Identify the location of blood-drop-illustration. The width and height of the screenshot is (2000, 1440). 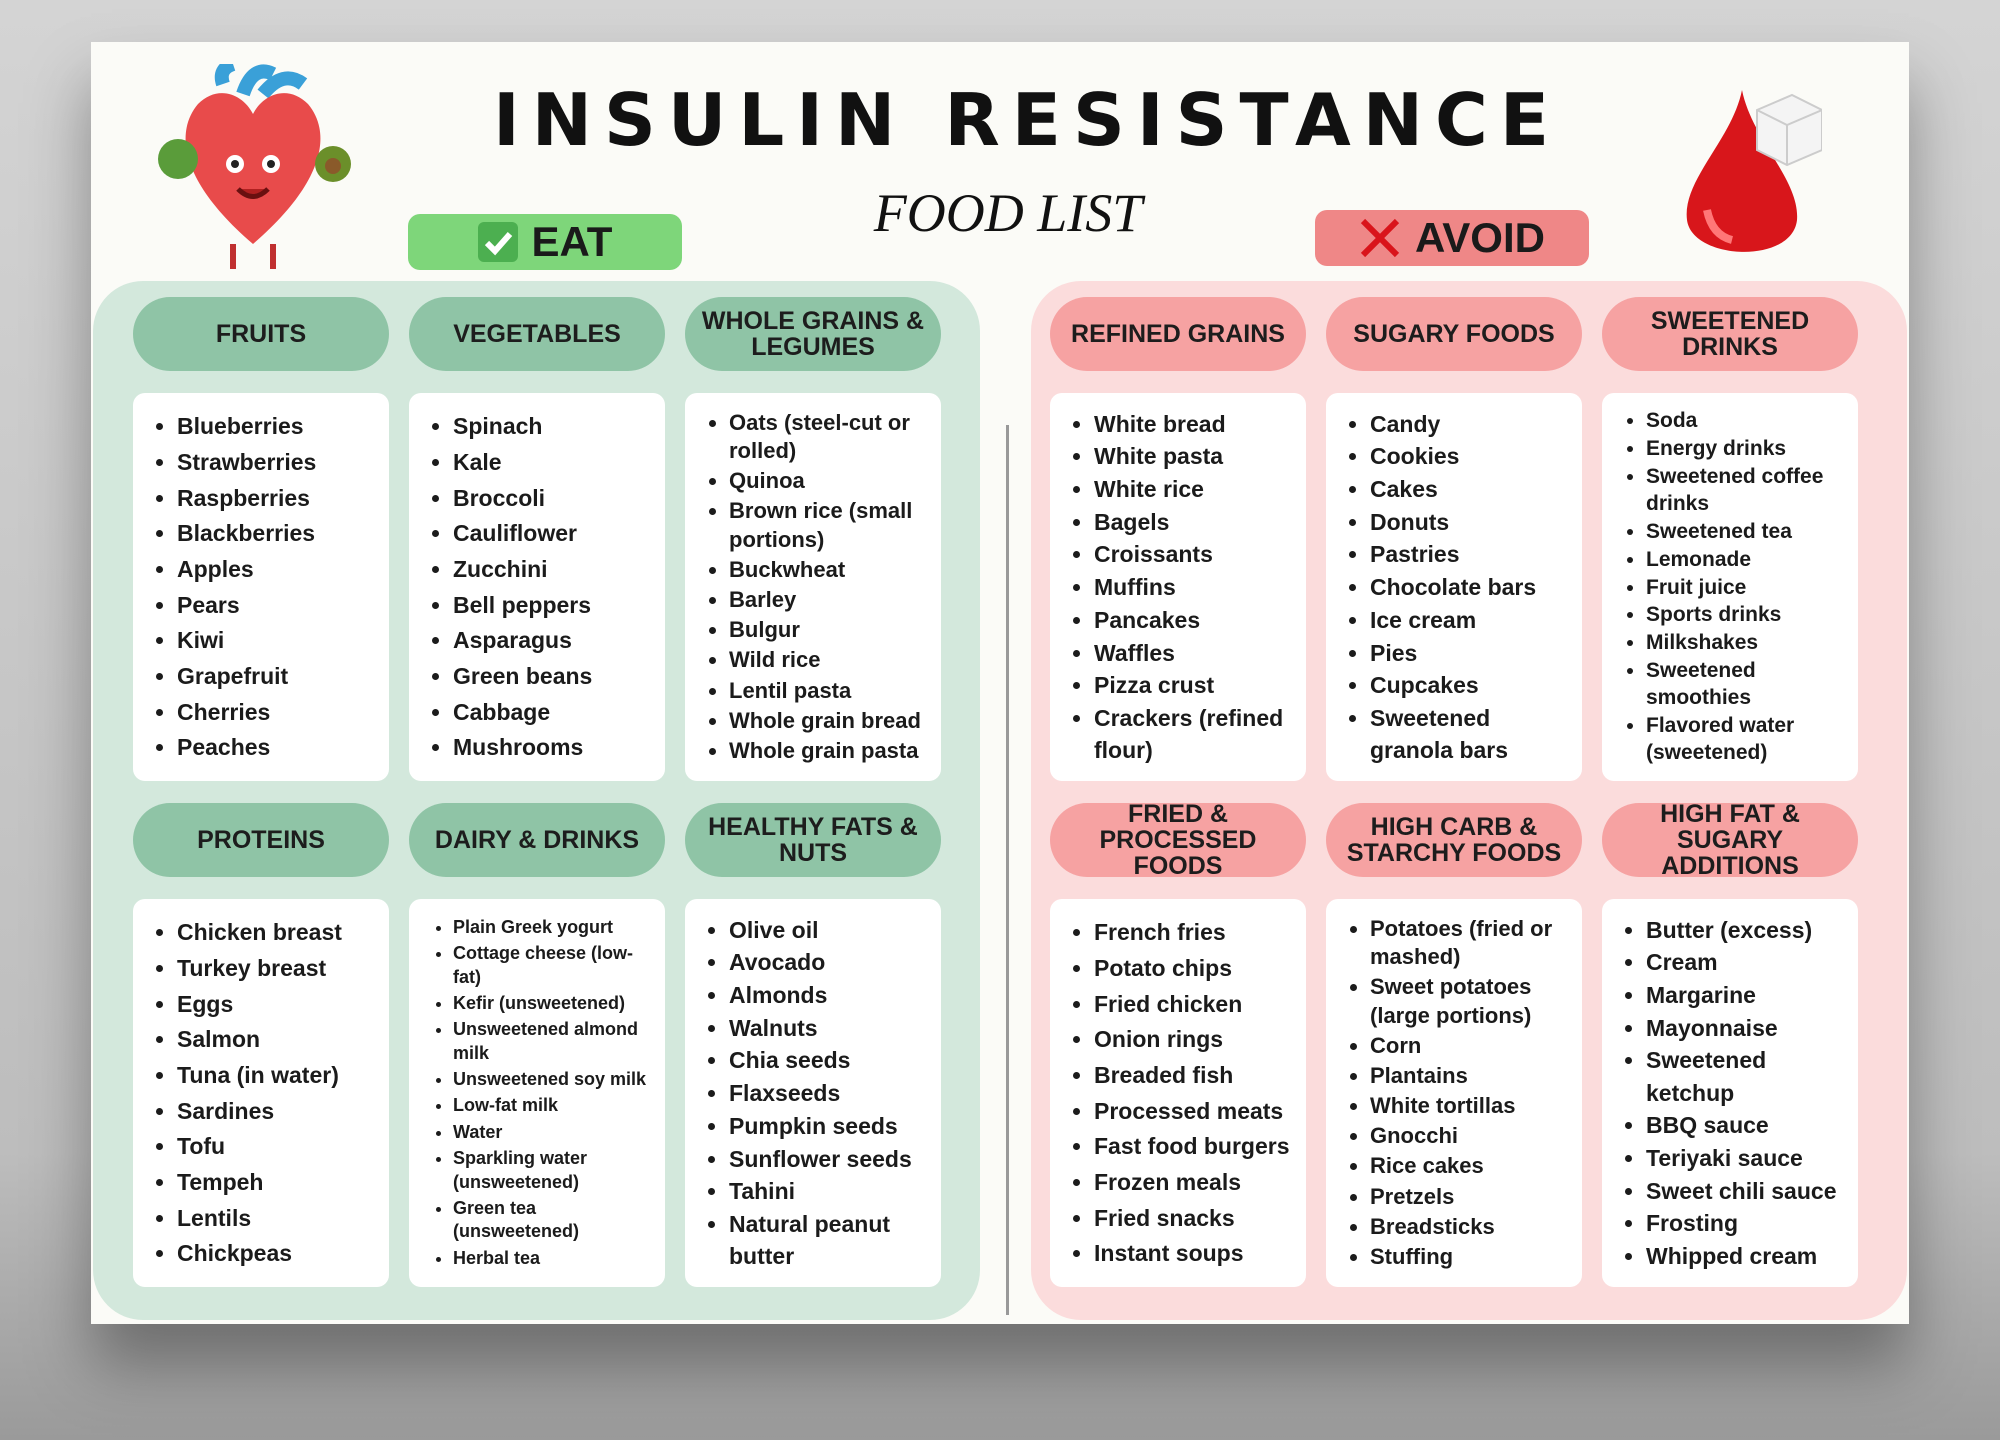
(1754, 171).